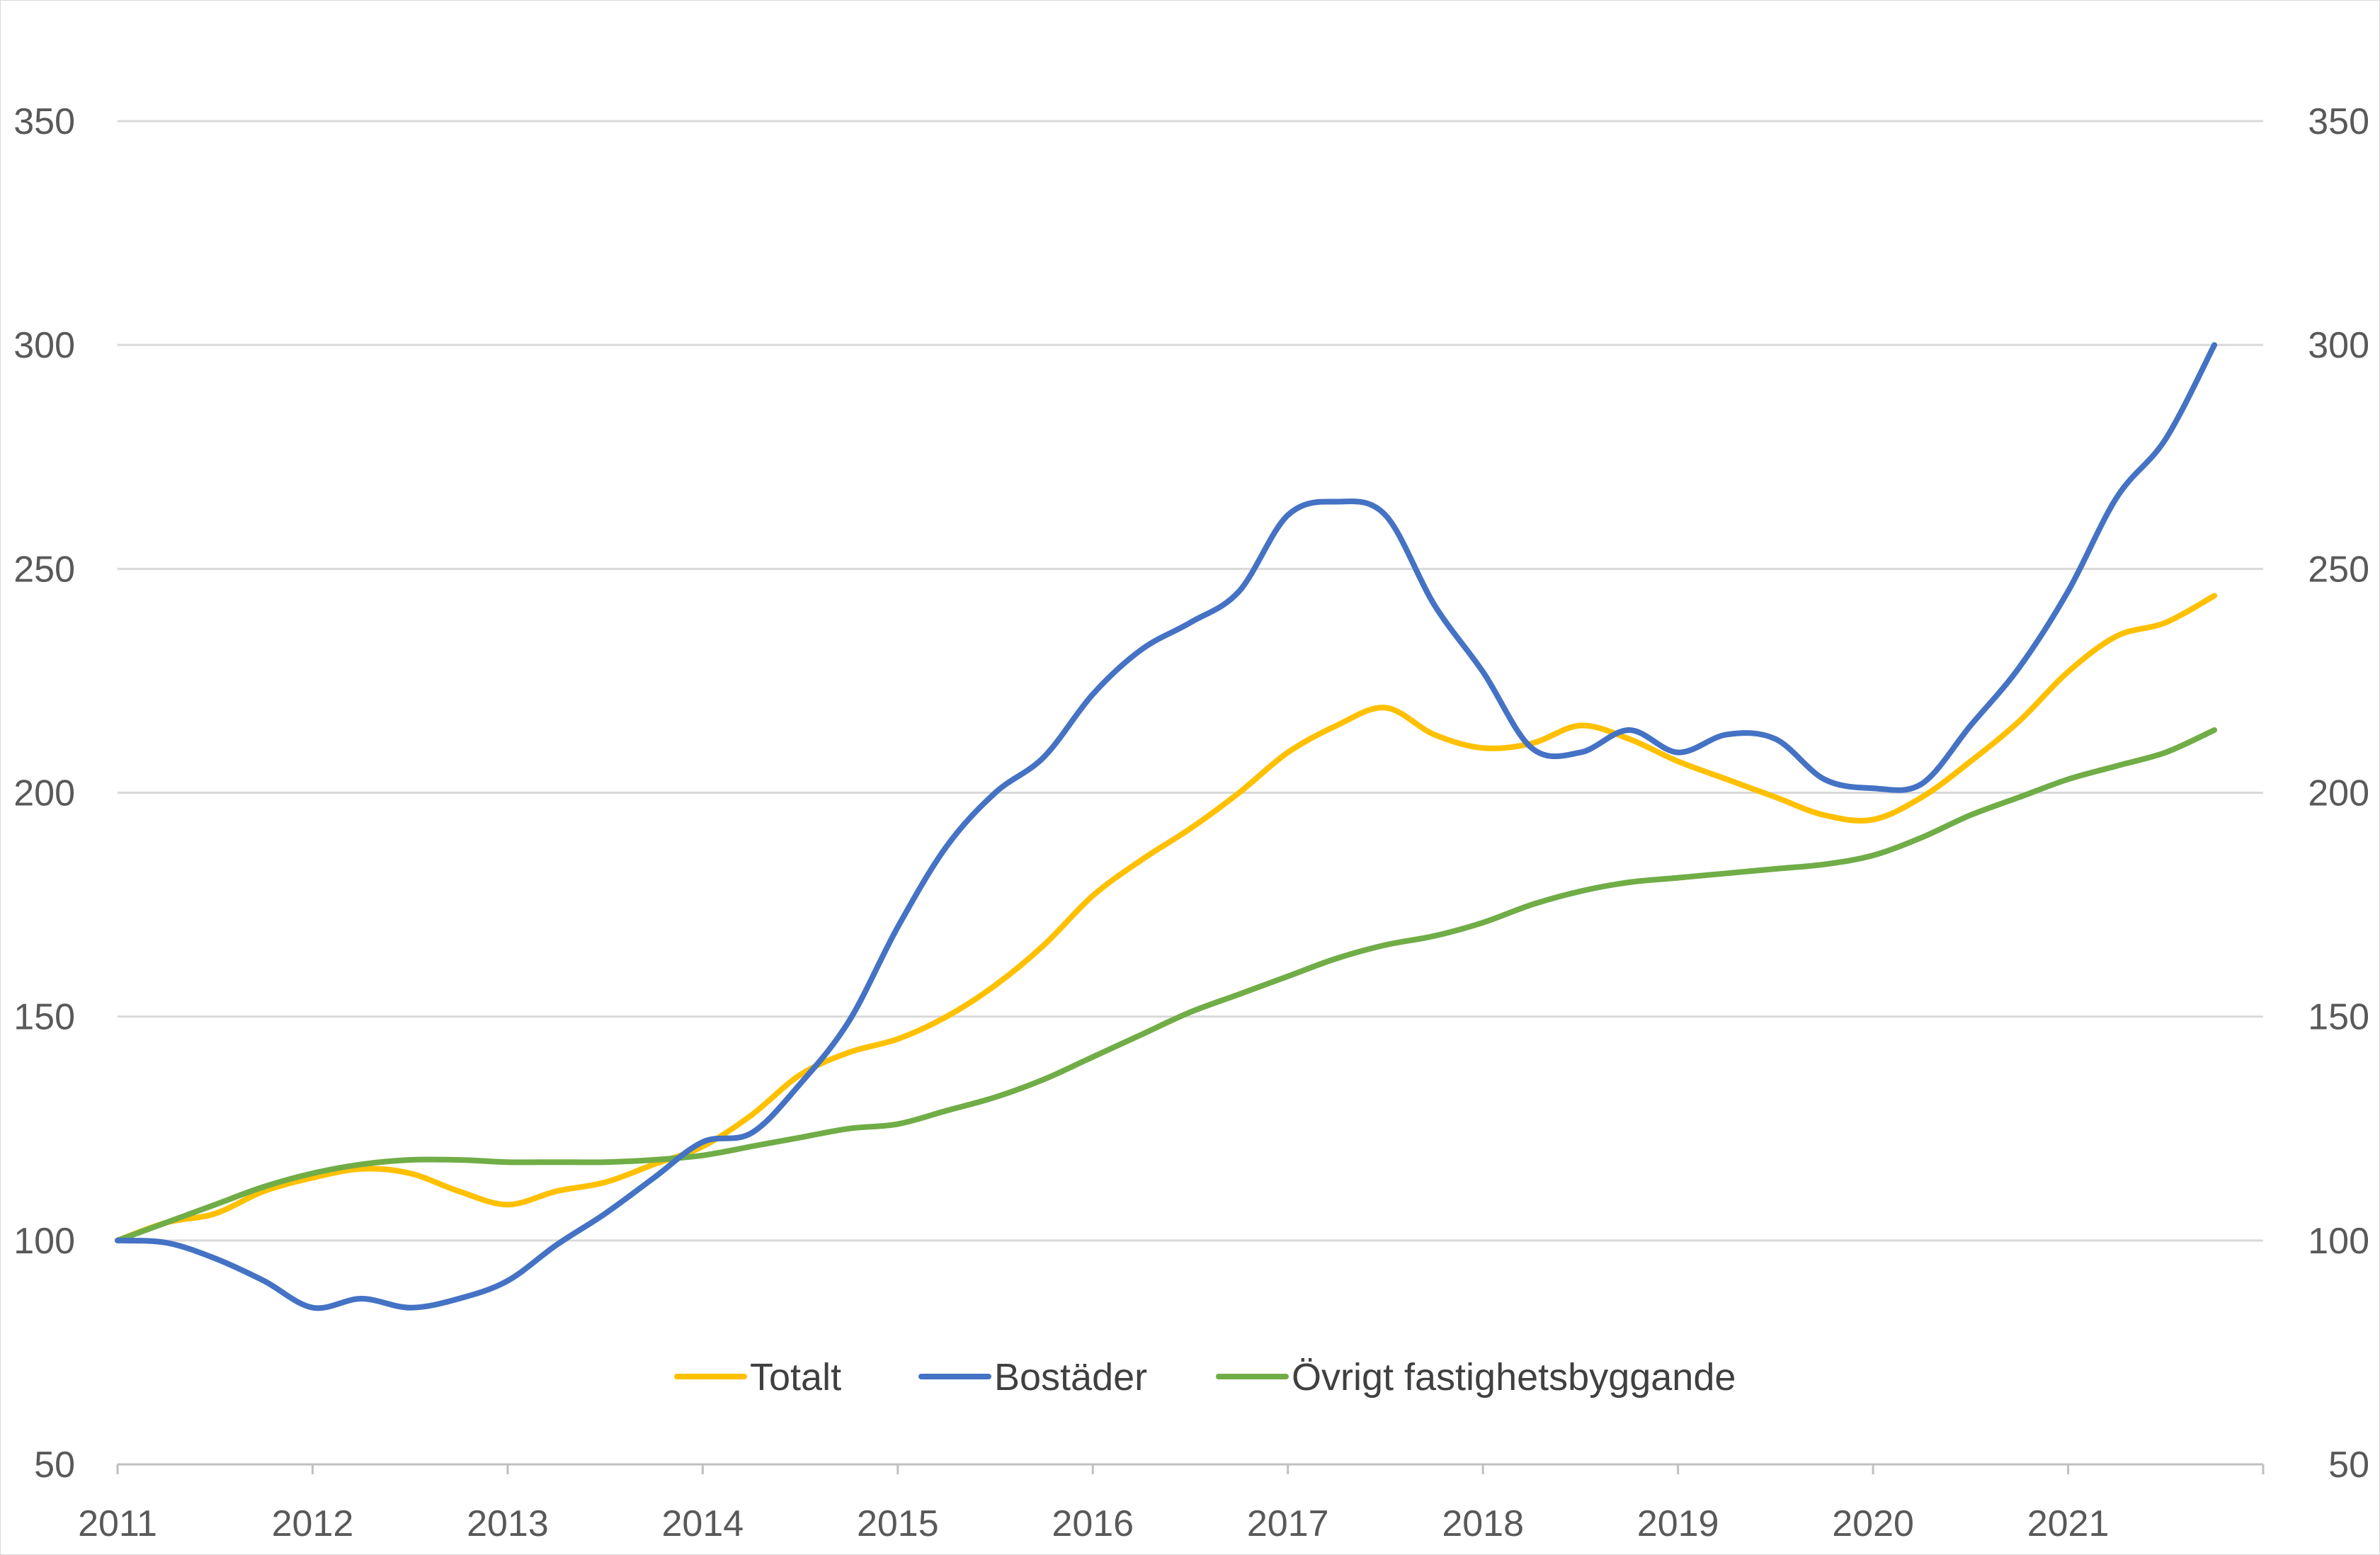 The width and height of the screenshot is (2380, 1555). Describe the element at coordinates (2348, 1465) in the screenshot. I see `y-tick-right-50: 50` at that location.